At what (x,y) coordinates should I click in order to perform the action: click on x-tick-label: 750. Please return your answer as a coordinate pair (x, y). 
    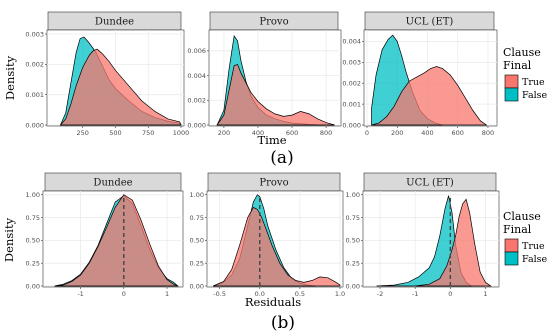
    Looking at the image, I should click on (148, 133).